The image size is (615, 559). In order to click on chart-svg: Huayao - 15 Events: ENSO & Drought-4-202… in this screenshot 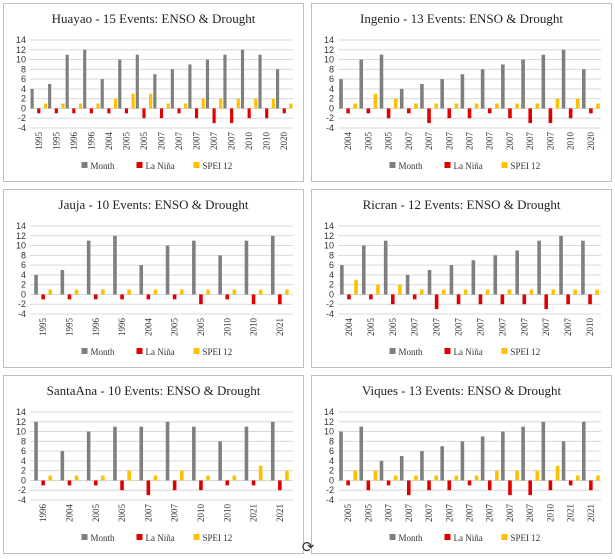, I will do `click(154, 91)`.